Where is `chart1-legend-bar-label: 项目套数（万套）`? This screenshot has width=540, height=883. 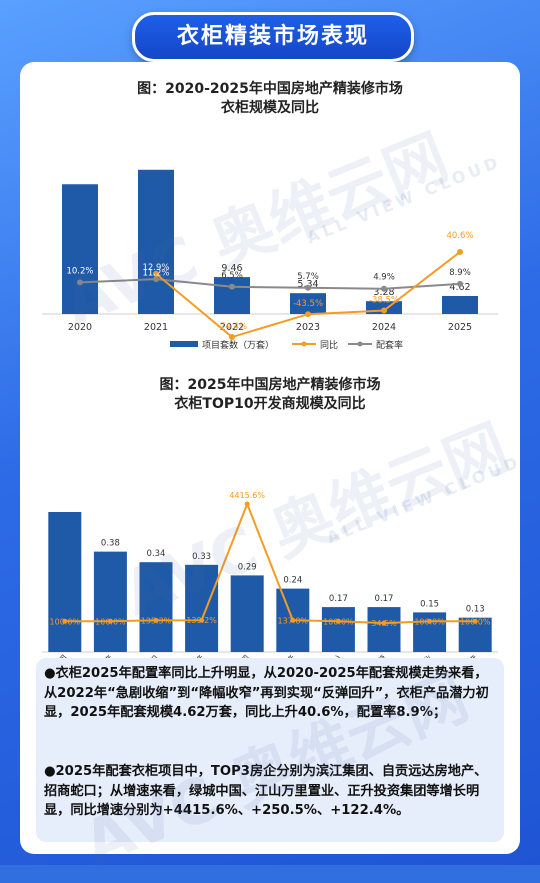
chart1-legend-bar-label: 项目套数（万套） is located at coordinates (238, 345).